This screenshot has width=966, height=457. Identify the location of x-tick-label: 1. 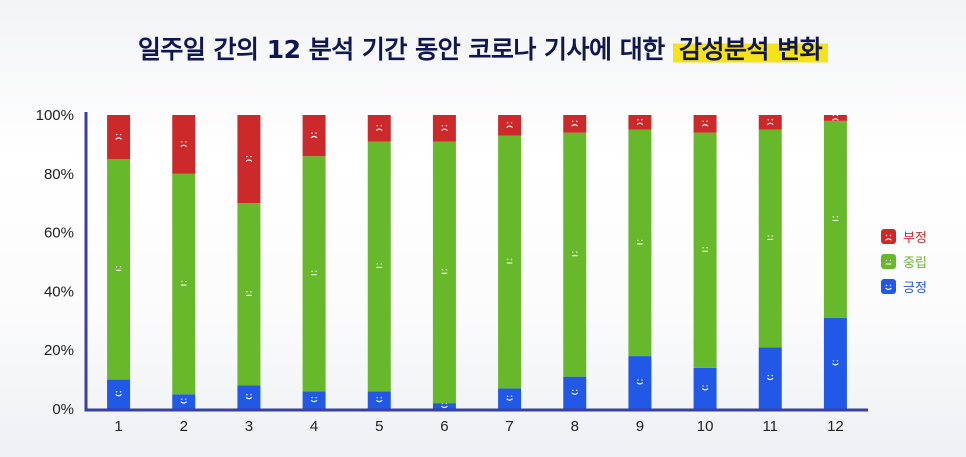
(118, 426).